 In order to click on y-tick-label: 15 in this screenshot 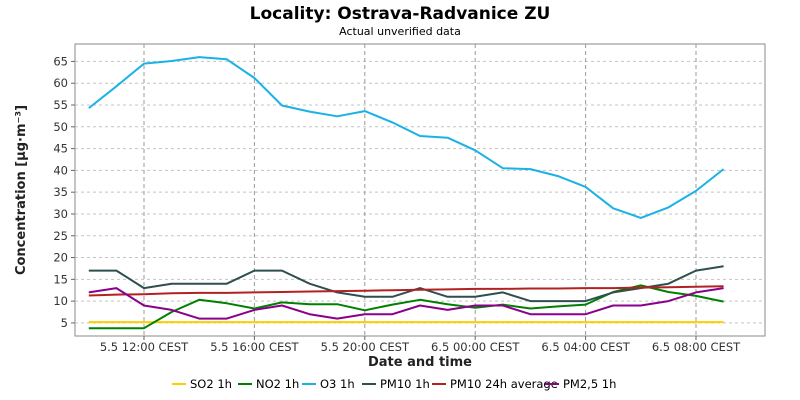, I will do `click(60, 279)`.